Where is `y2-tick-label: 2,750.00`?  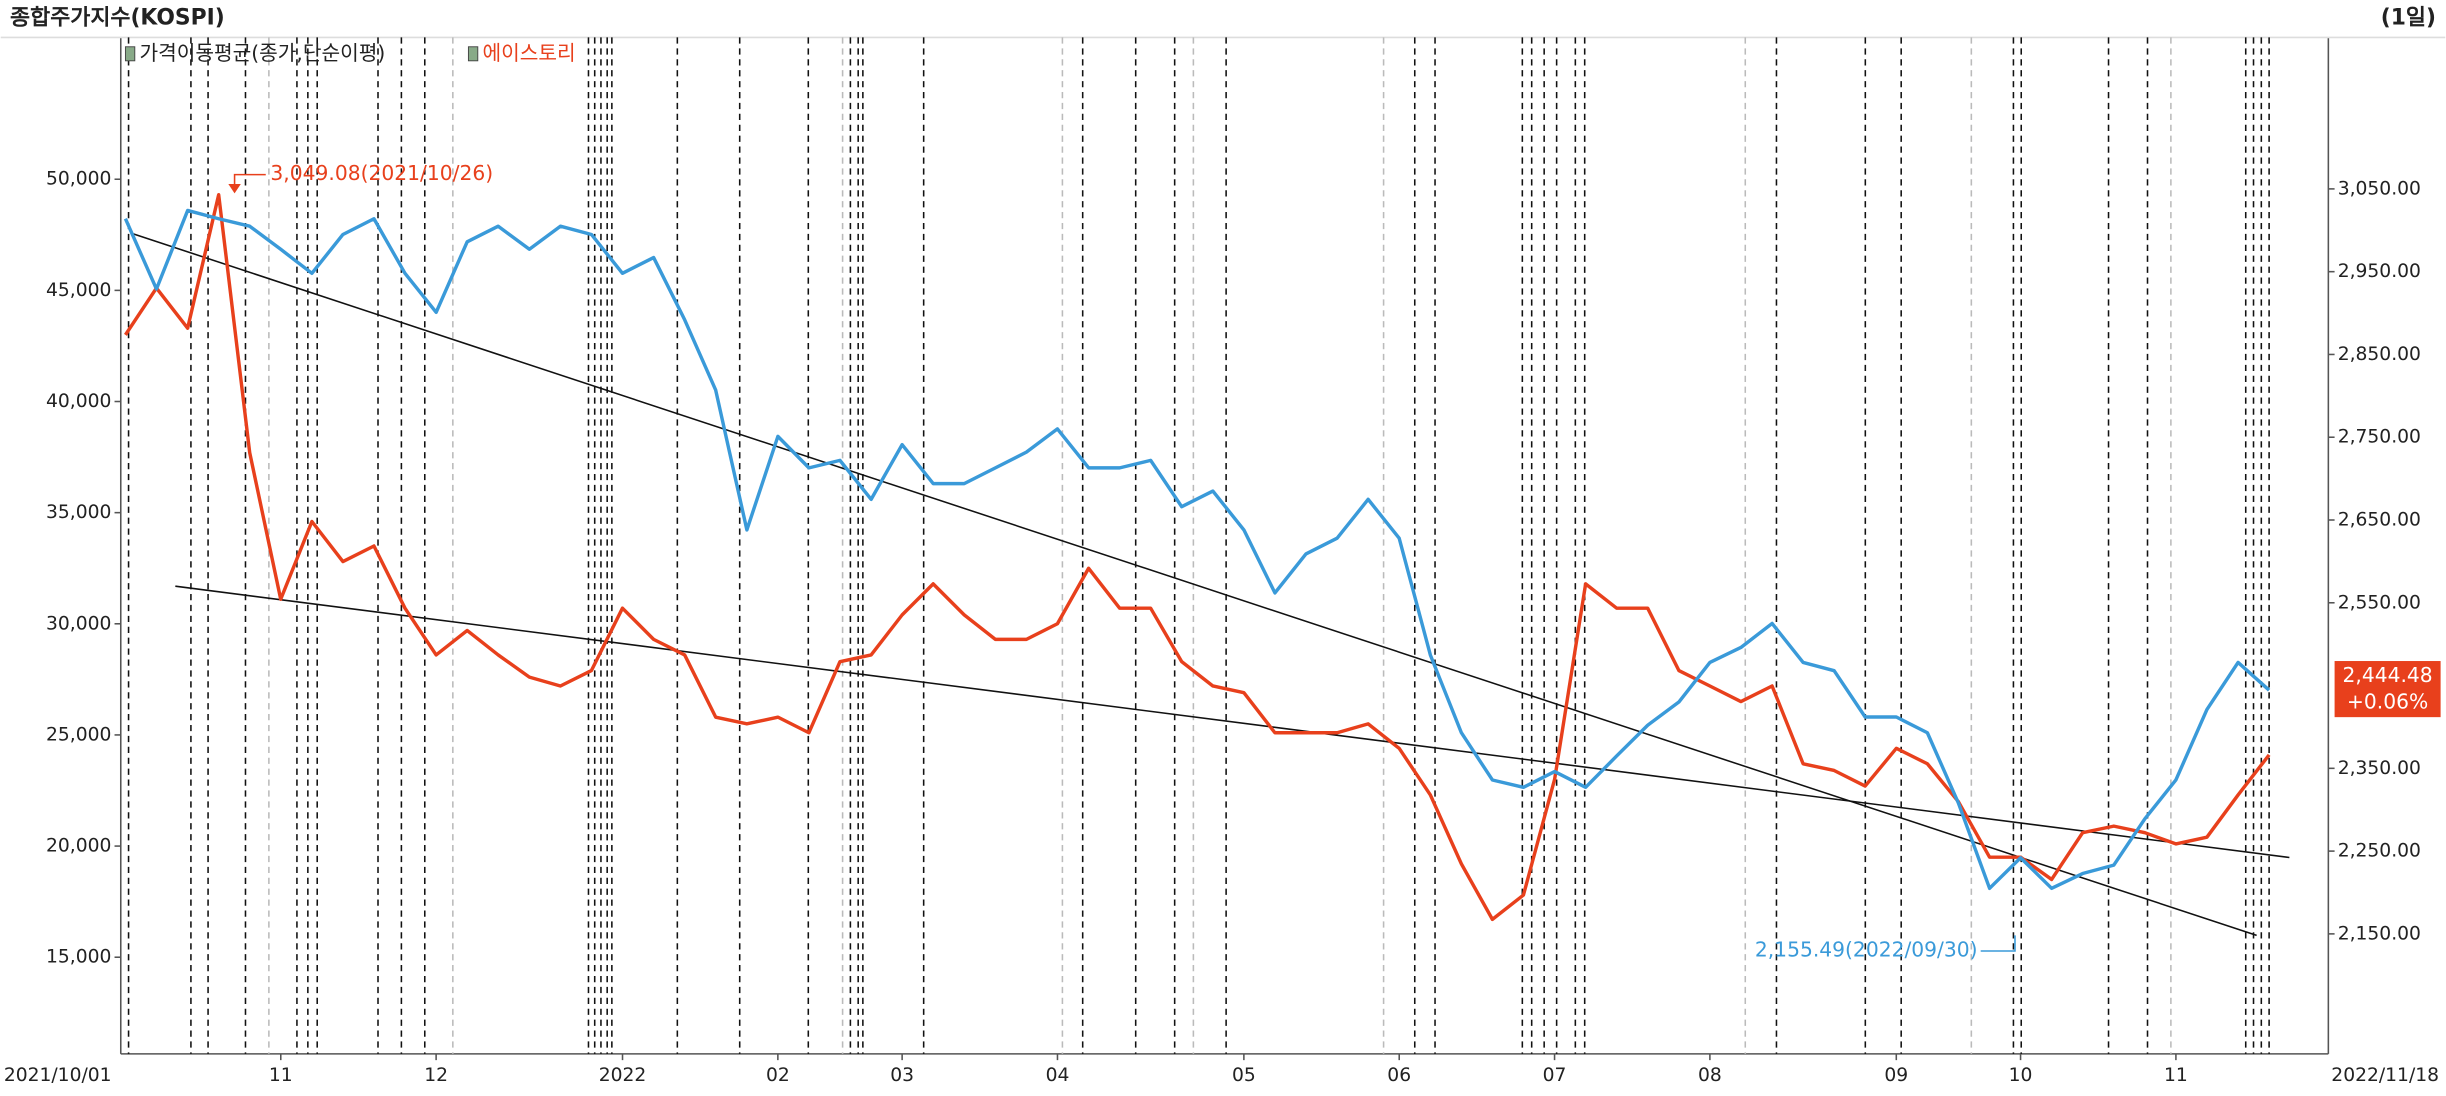
y2-tick-label: 2,750.00 is located at coordinates (2379, 437).